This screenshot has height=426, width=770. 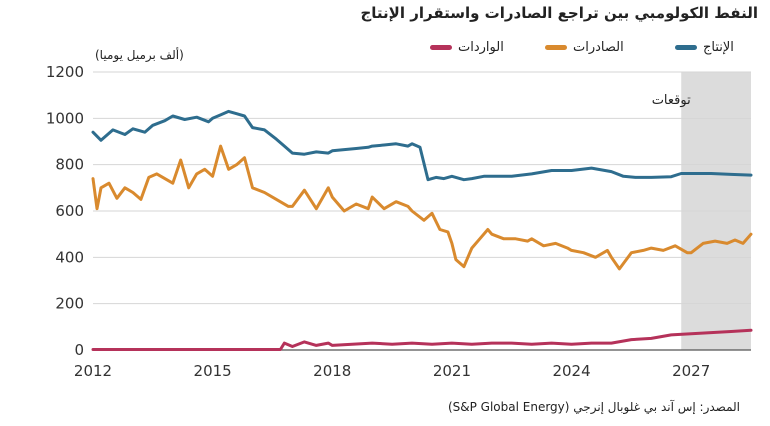 I want to click on legend-label: الصادرات, so click(x=598, y=47).